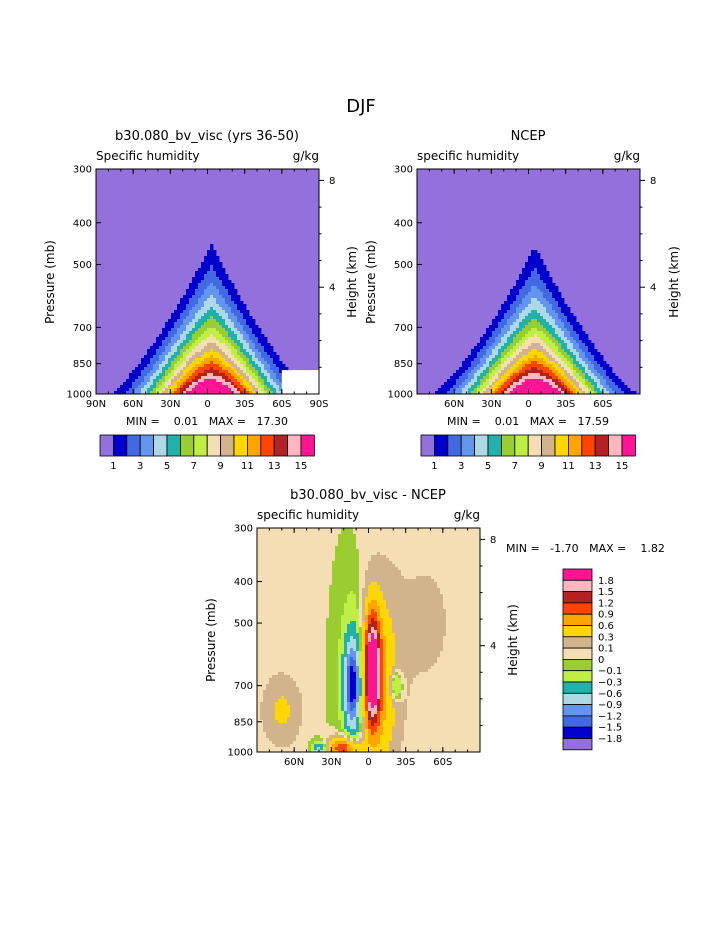 The image size is (723, 935). I want to click on model-variable-label: Specific humidity, so click(148, 156).